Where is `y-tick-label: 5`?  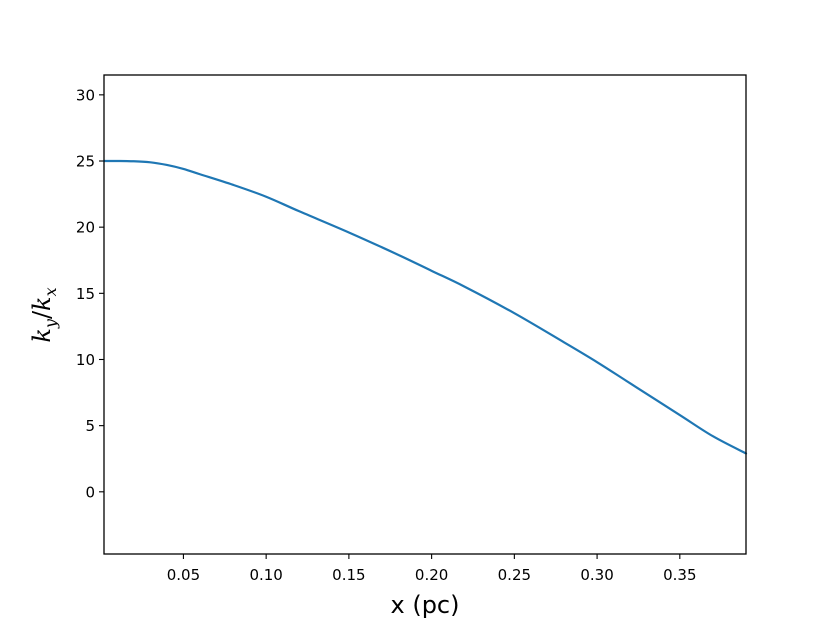
y-tick-label: 5 is located at coordinates (90, 426).